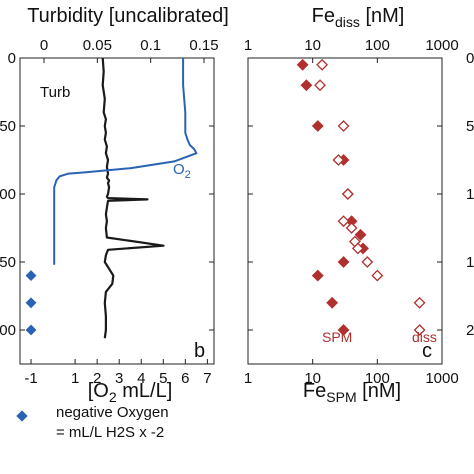 The image size is (474, 474). Describe the element at coordinates (182, 171) in the screenshot. I see `o2-label: O2` at that location.